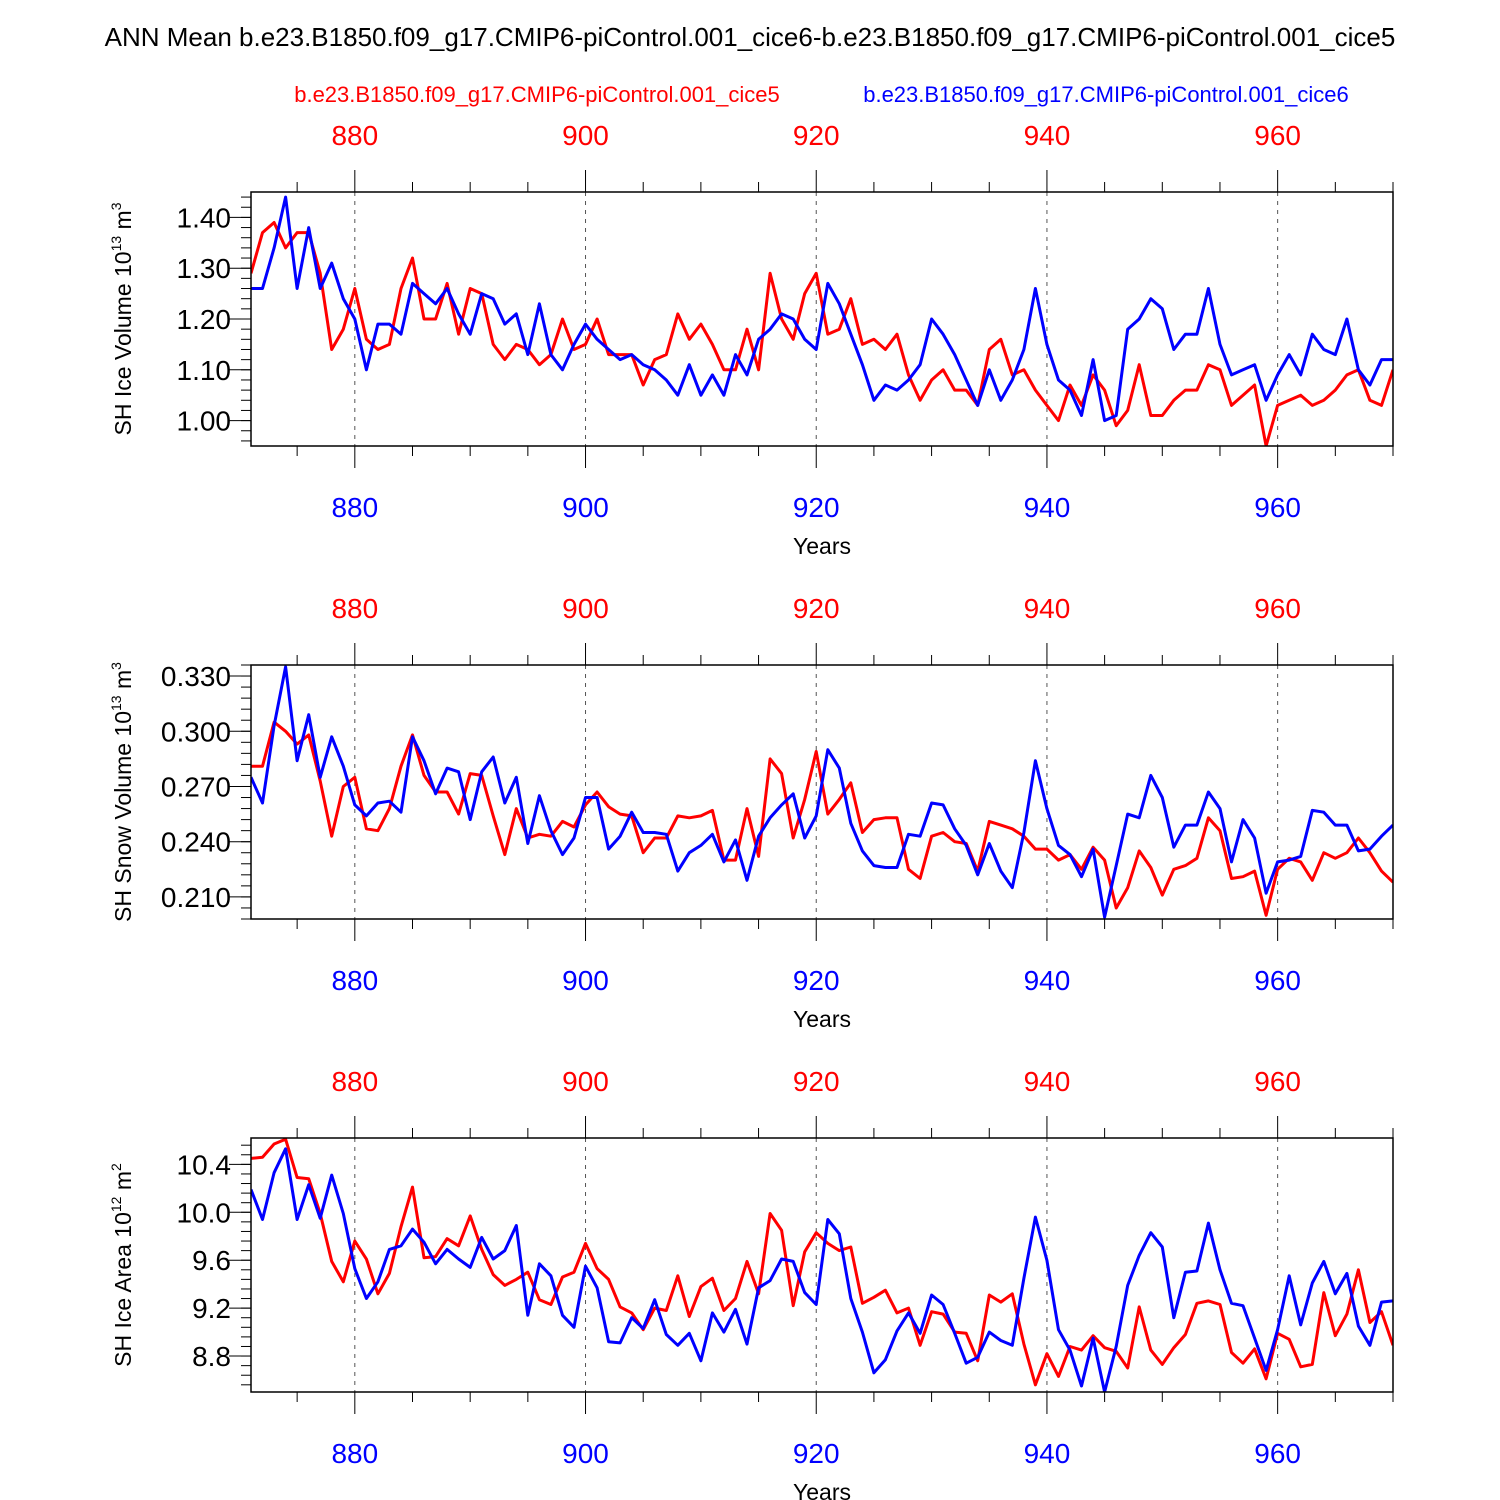 Image resolution: width=1500 pixels, height=1500 pixels. Describe the element at coordinates (196, 897) in the screenshot. I see `y-tick-label: 0.210` at that location.